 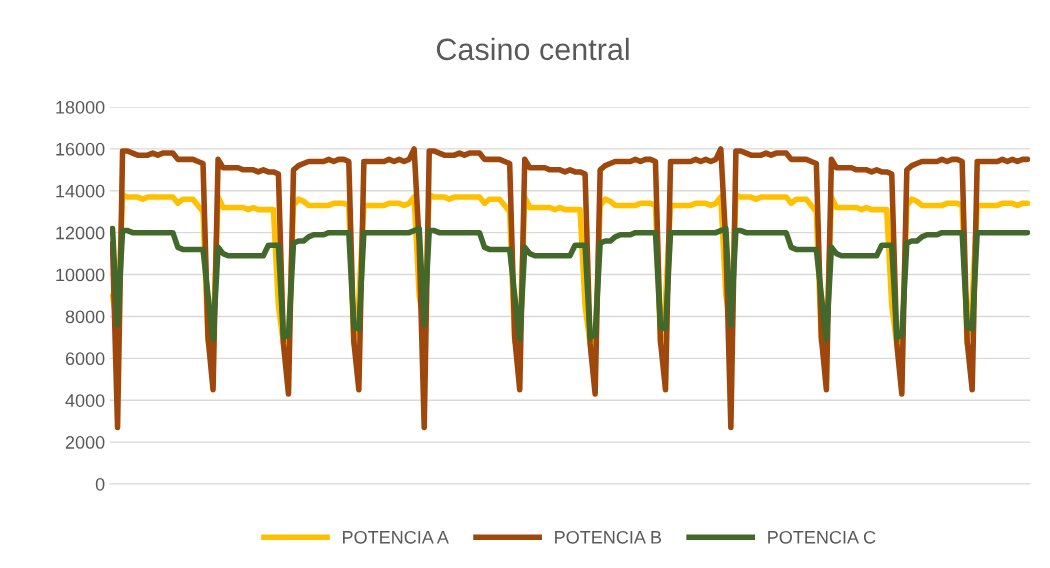 I want to click on y-tick-label: 10000, so click(x=80, y=275).